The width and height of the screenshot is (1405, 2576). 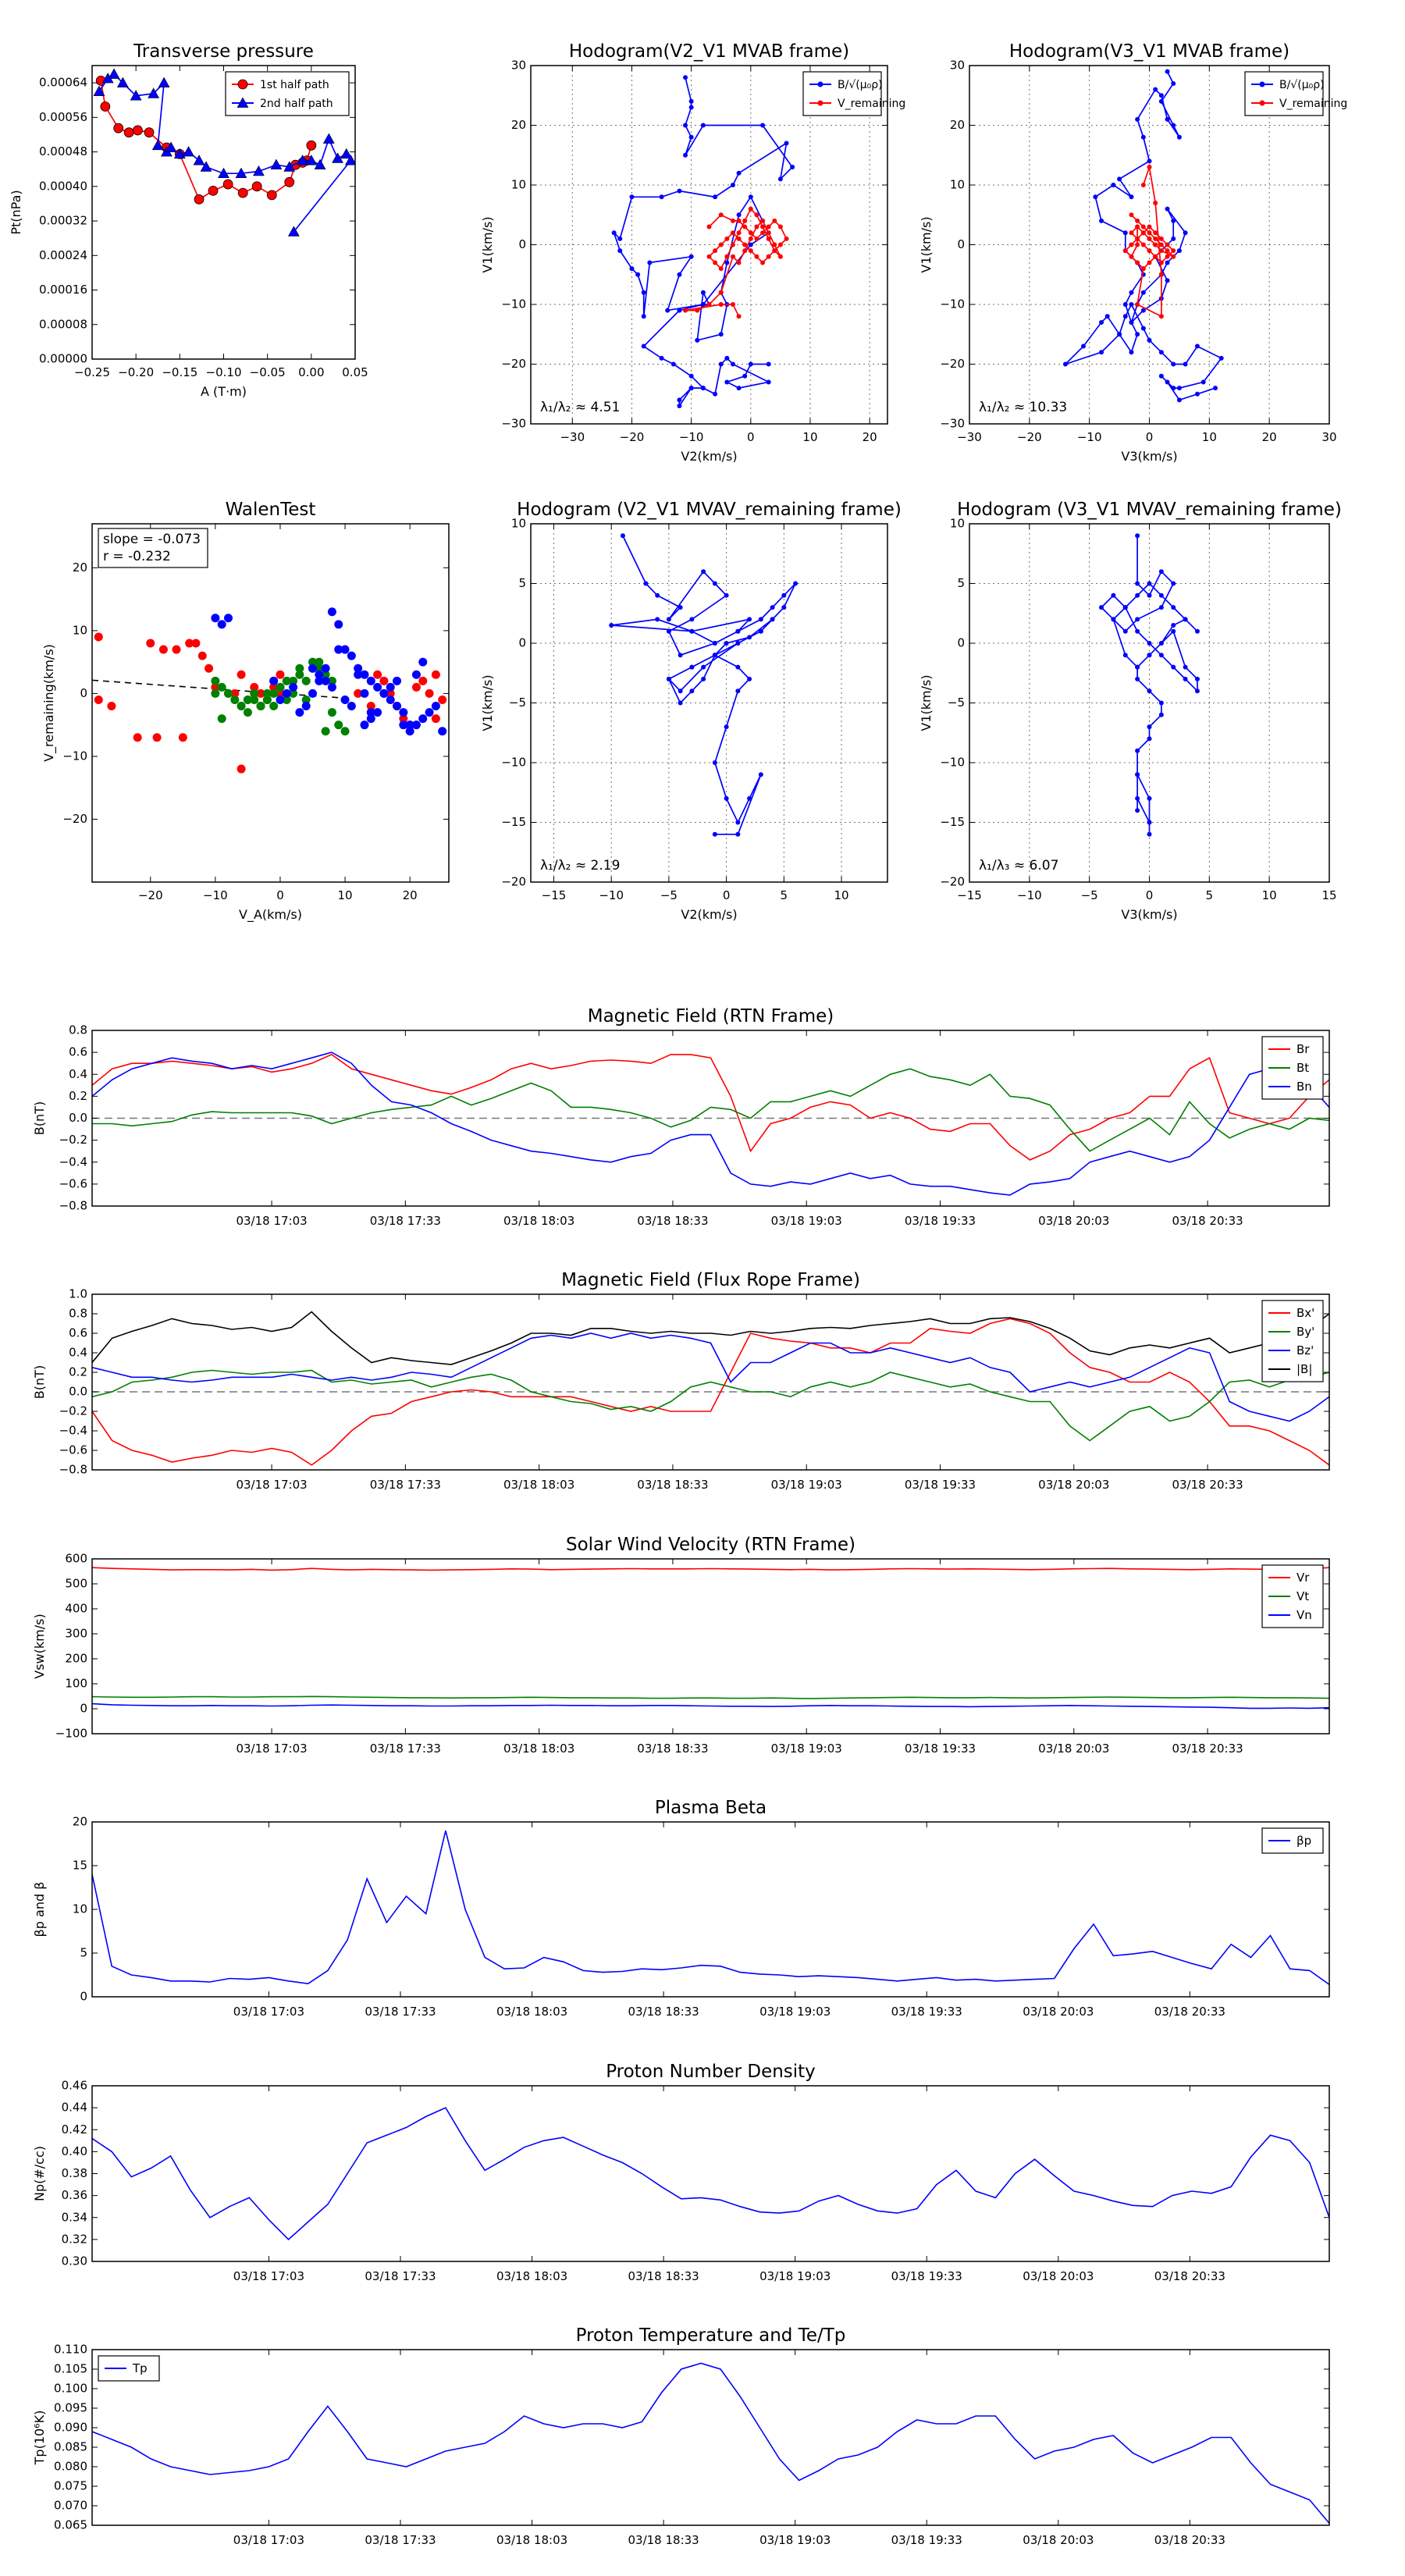 What do you see at coordinates (74, 2195) in the screenshot?
I see `y-tick-label: 0.36` at bounding box center [74, 2195].